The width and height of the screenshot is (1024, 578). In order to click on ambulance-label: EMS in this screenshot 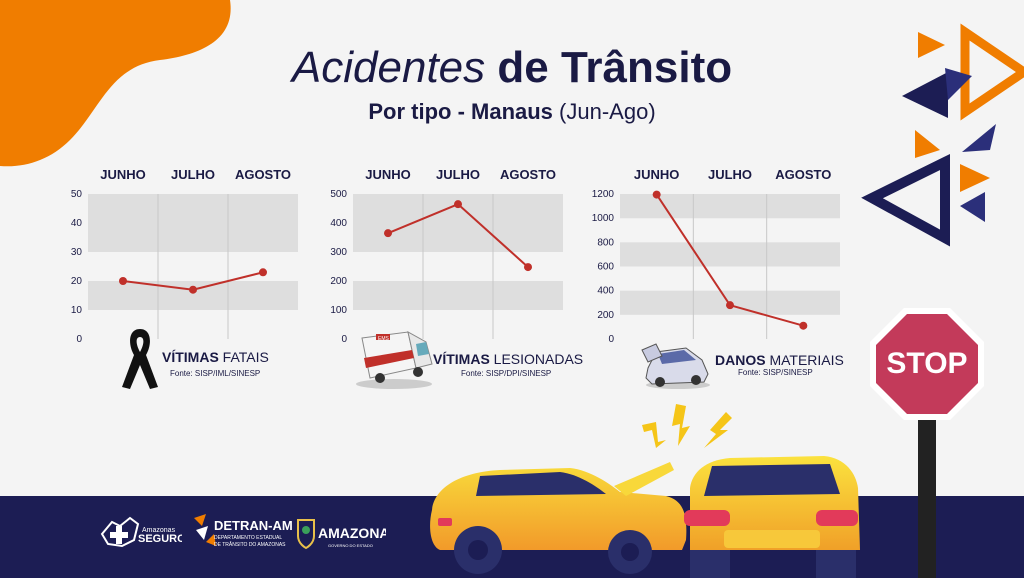, I will do `click(384, 339)`.